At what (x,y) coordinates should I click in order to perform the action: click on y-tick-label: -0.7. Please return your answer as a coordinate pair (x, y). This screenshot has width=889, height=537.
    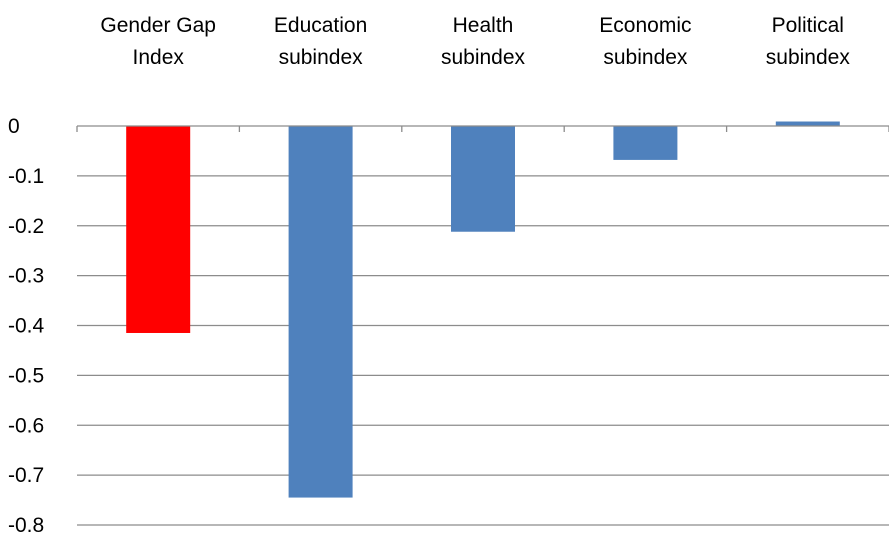
    Looking at the image, I should click on (26, 475).